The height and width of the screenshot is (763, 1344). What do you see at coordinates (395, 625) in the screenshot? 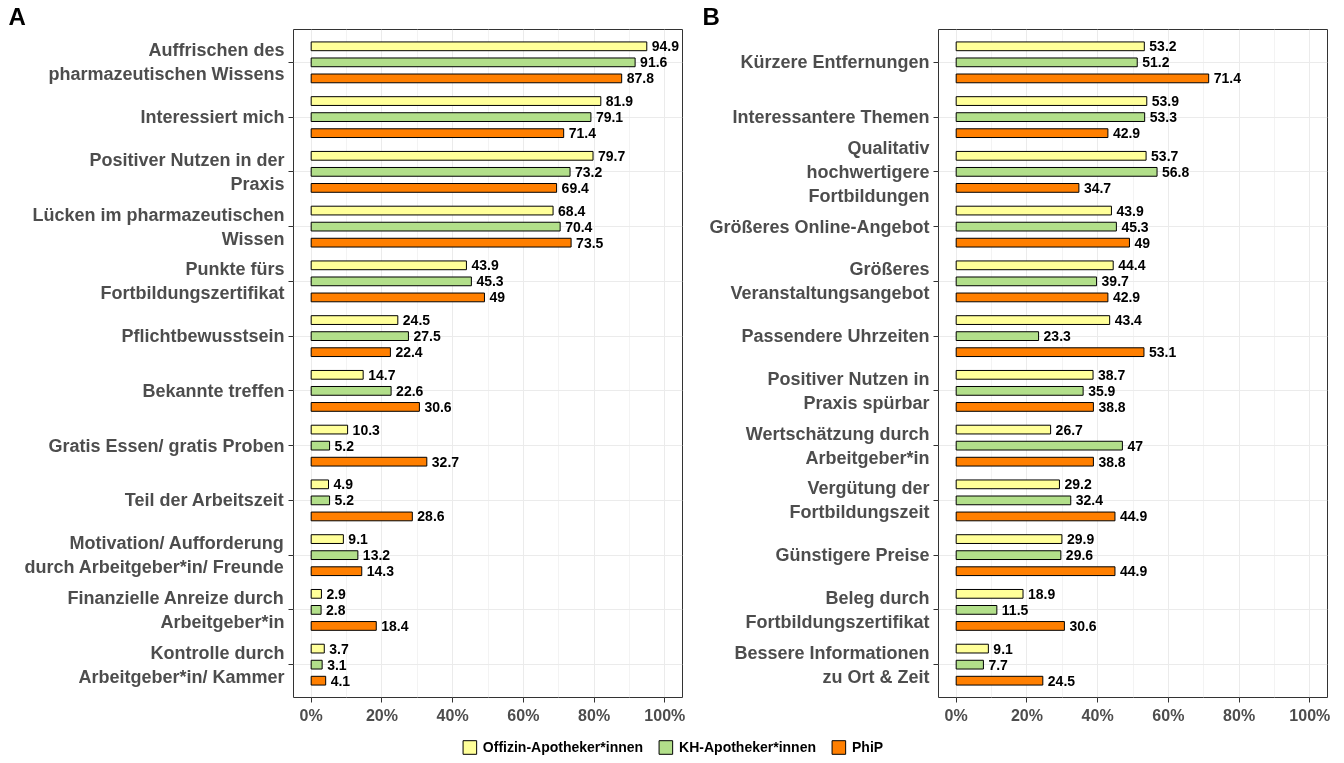
I see `data-label: 18.4` at bounding box center [395, 625].